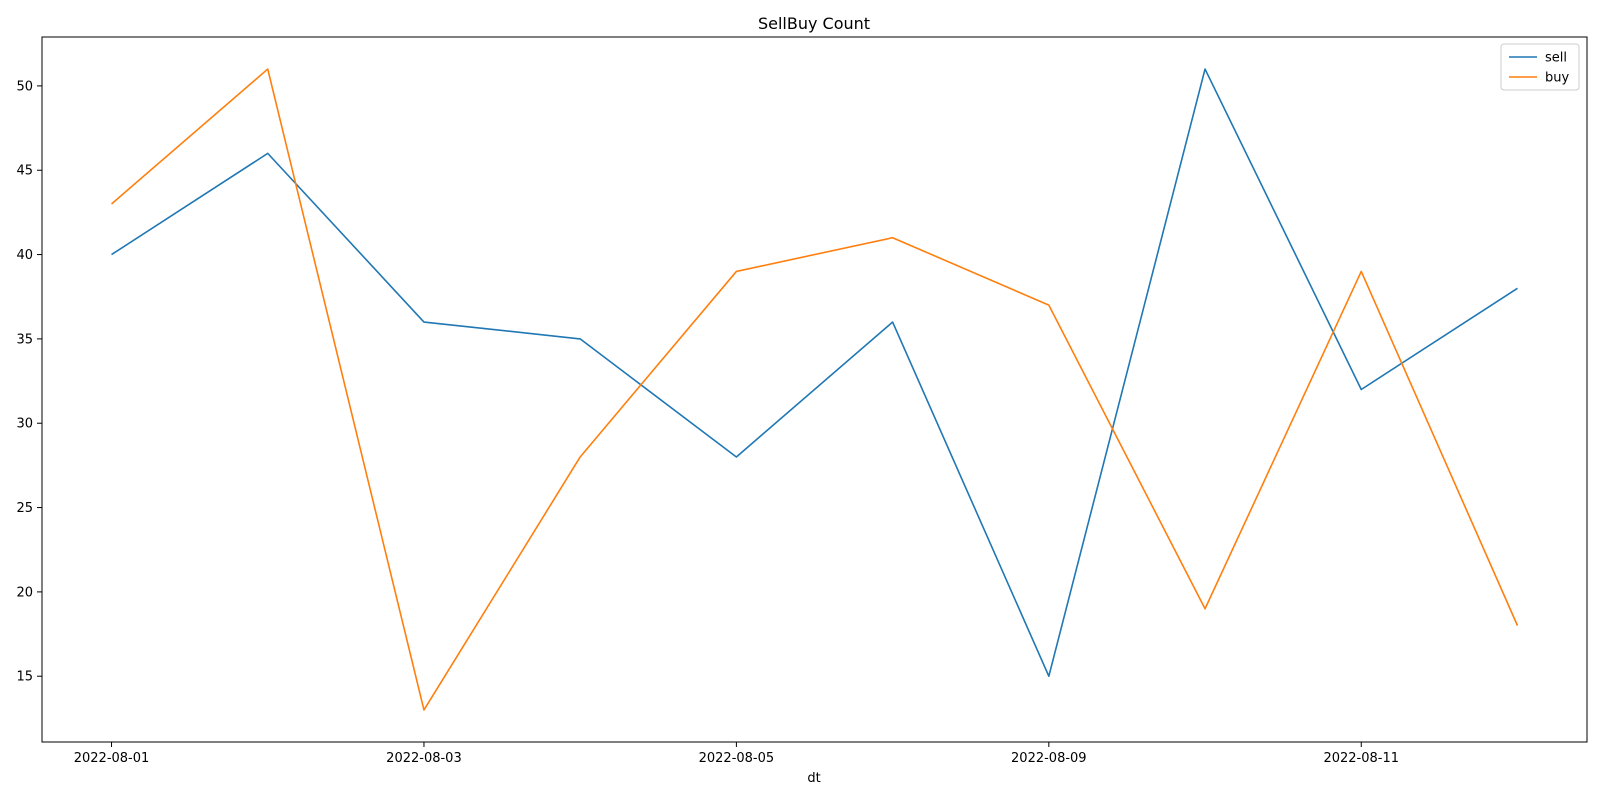 Image resolution: width=1600 pixels, height=800 pixels. I want to click on legend-label-sell: sell, so click(1556, 58).